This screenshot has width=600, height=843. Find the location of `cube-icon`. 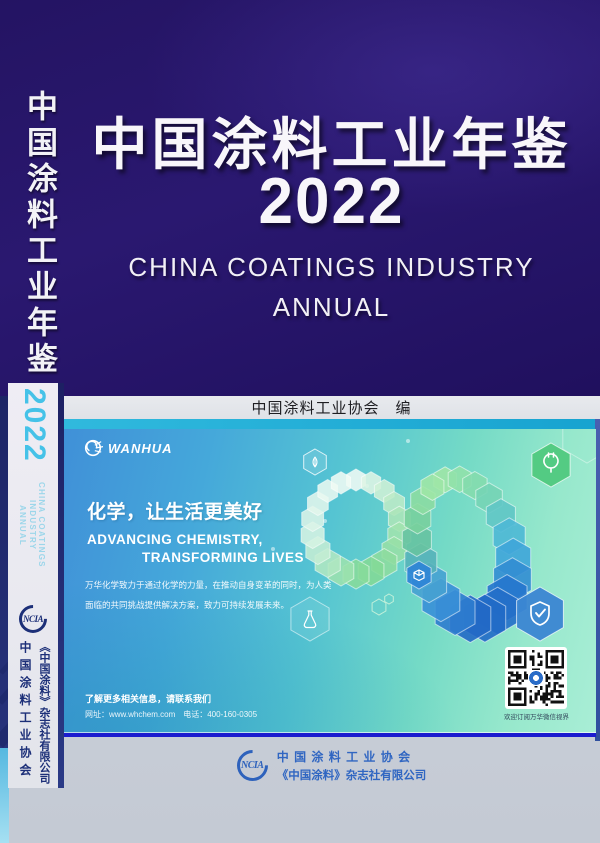

cube-icon is located at coordinates (419, 575).